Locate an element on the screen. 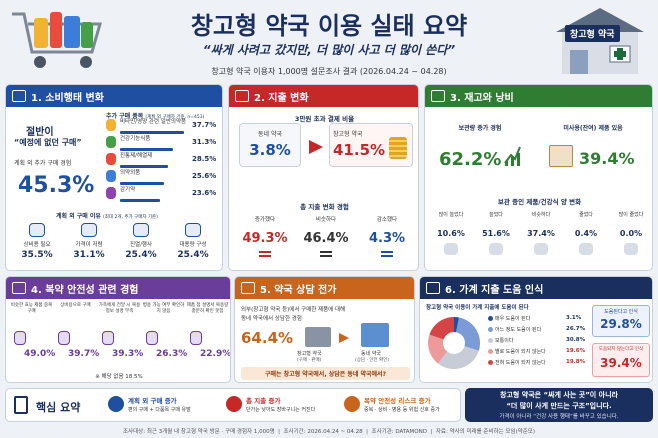 The width and height of the screenshot is (658, 438). summary-item-title: 복약 안전성 리스크 증가 is located at coordinates (397, 401).